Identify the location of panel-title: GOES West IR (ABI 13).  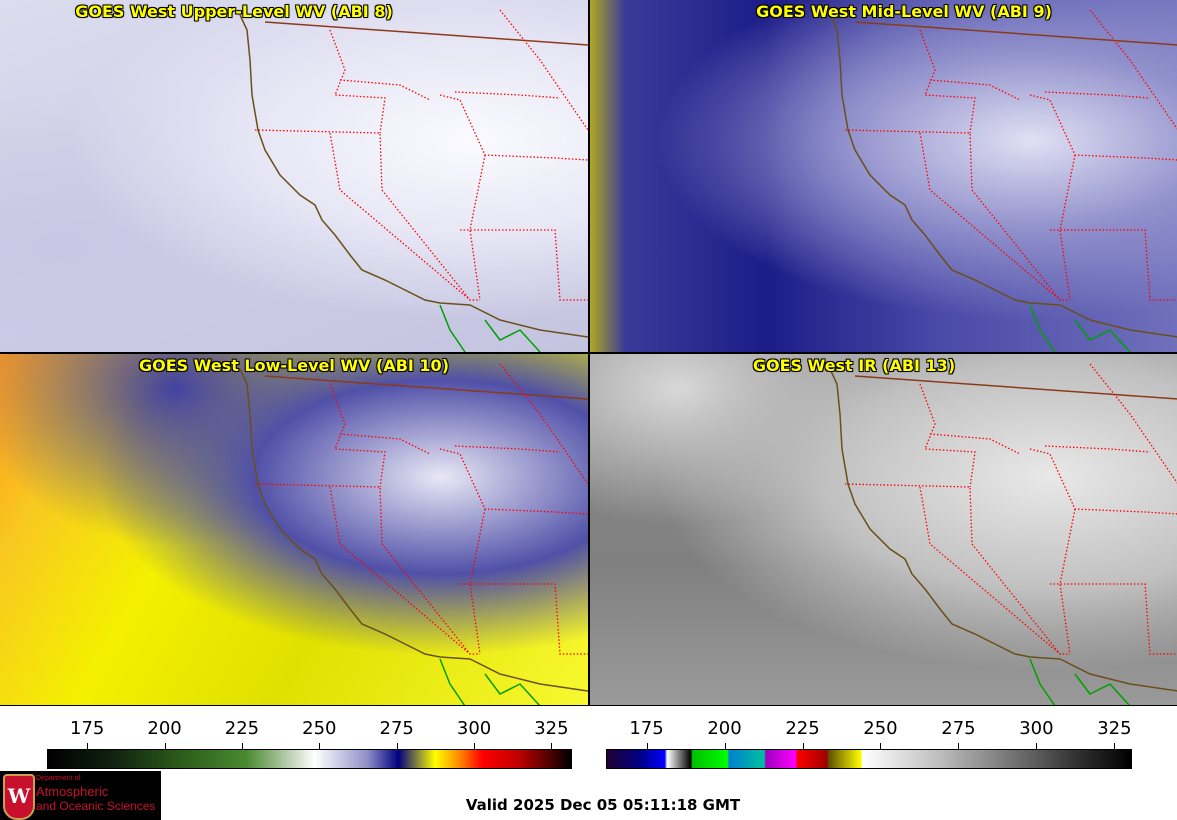
(854, 365).